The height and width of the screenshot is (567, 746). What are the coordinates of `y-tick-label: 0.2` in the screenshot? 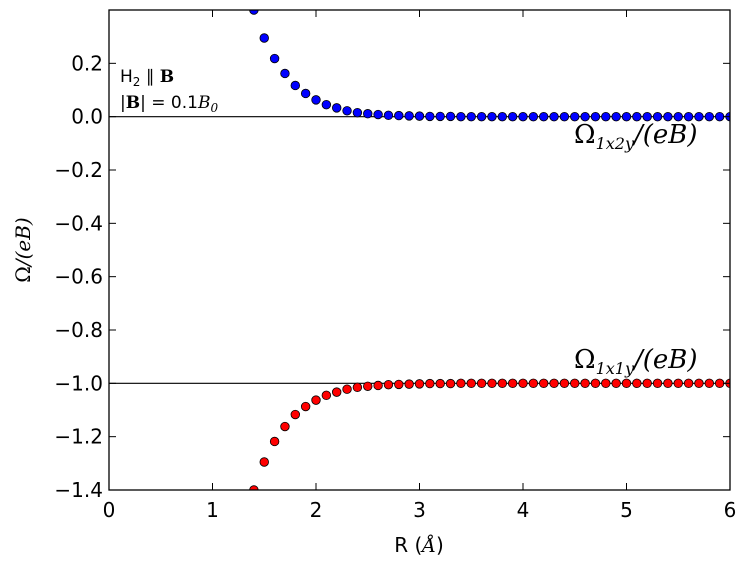 It's located at (87, 63).